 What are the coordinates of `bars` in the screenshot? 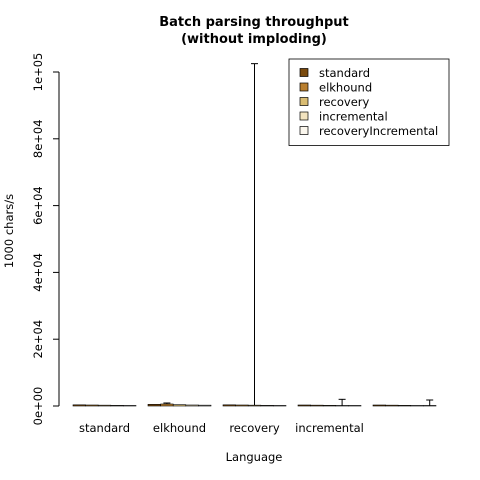 It's located at (254, 405).